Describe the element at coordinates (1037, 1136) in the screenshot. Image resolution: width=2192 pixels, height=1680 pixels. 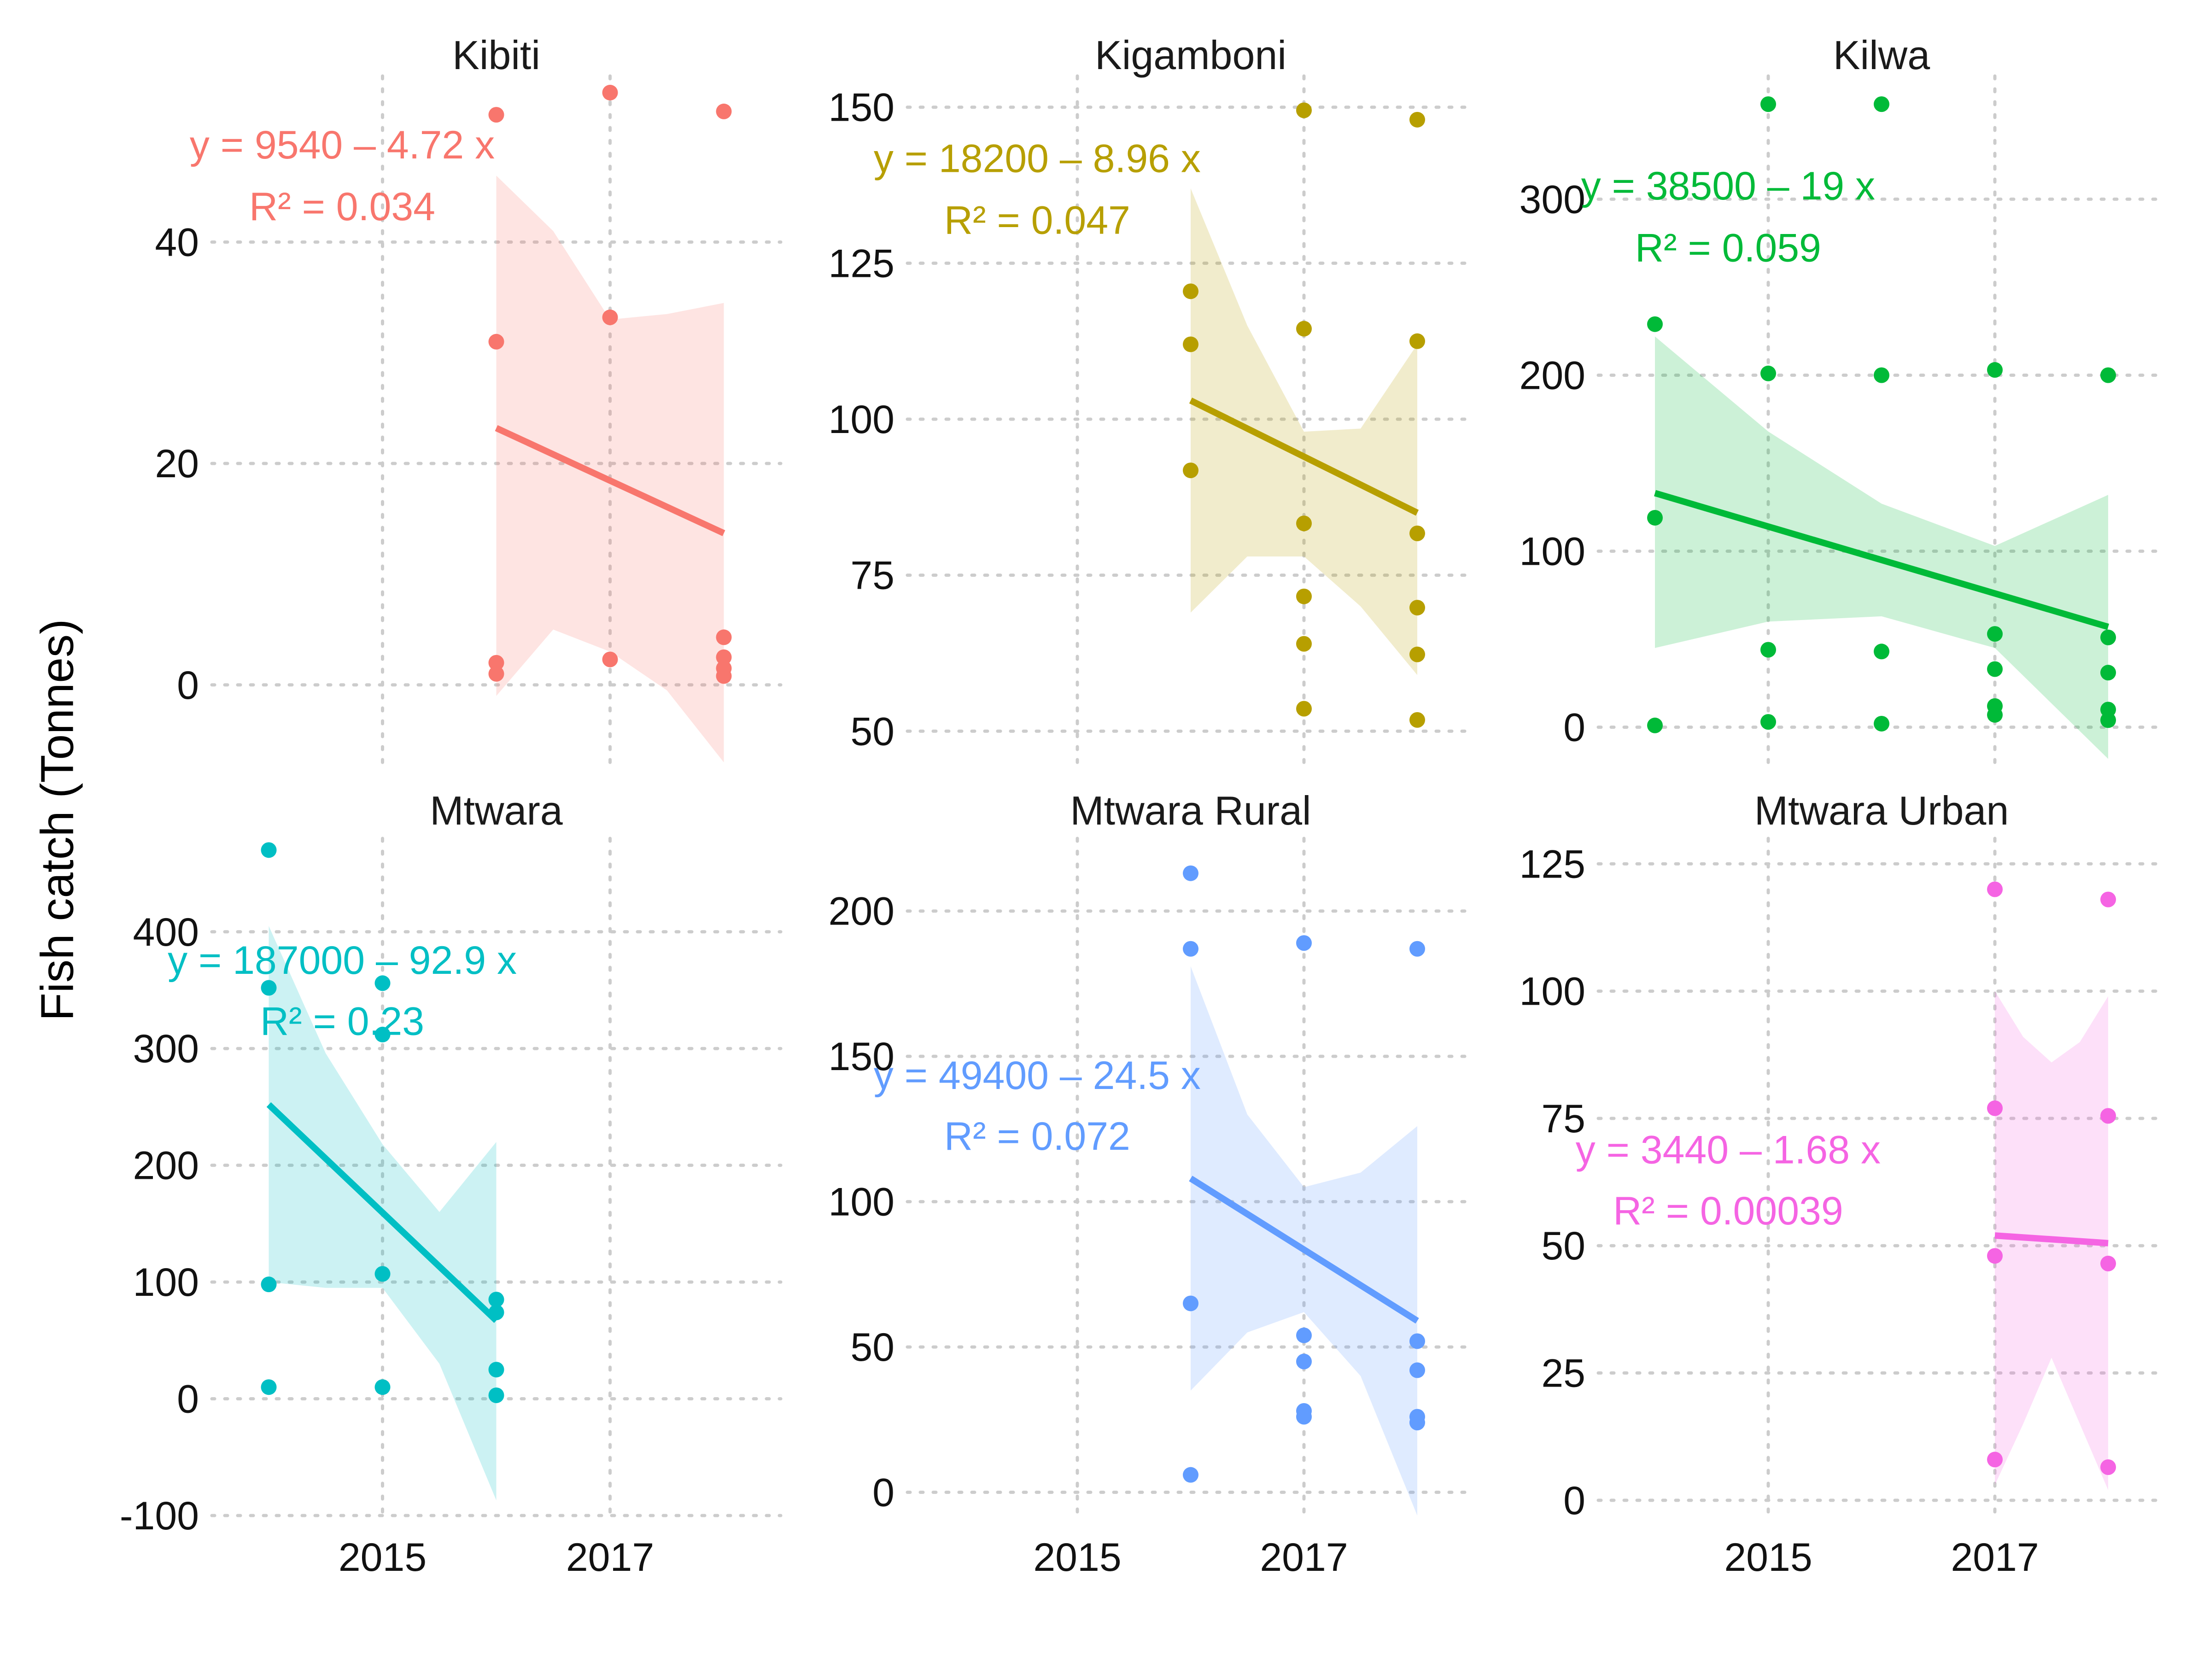
I see `regression-r-squared: R² = 0.072` at that location.